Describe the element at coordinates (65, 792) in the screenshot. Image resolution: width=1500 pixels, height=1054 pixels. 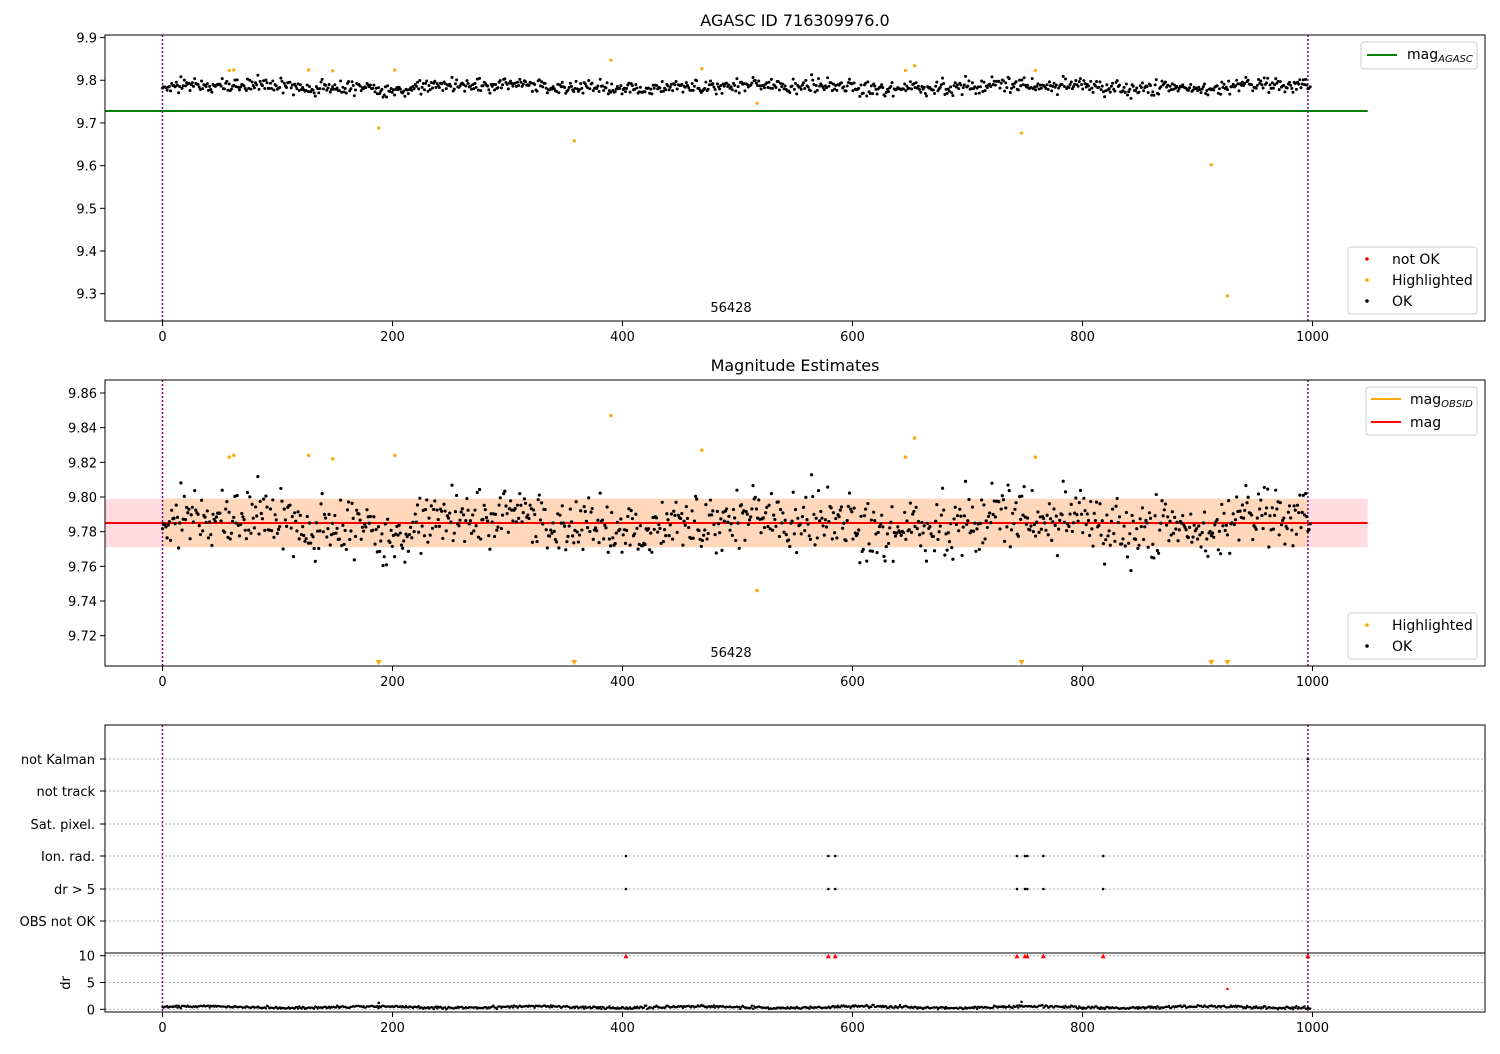
I see `flag-row-label: not track` at that location.